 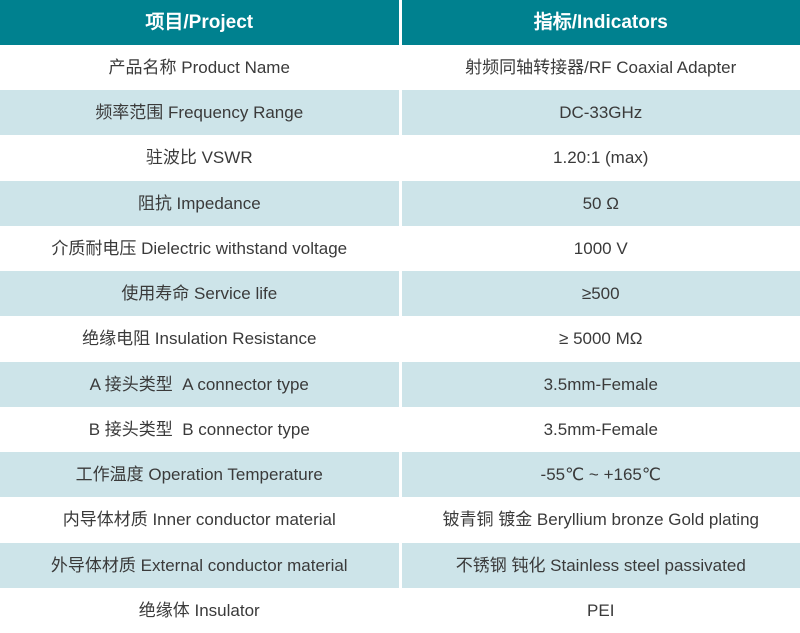 I want to click on table-row: 驻波比 VSWR 1.20:1 (max), so click(x=400, y=158).